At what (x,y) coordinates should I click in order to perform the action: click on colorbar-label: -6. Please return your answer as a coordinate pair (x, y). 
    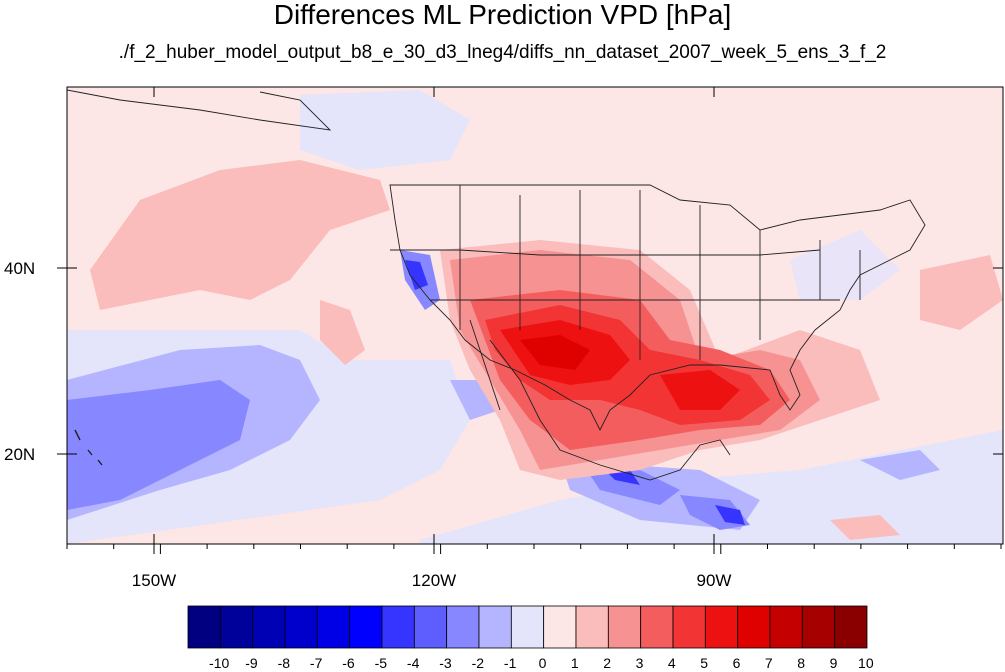
    Looking at the image, I should click on (348, 663).